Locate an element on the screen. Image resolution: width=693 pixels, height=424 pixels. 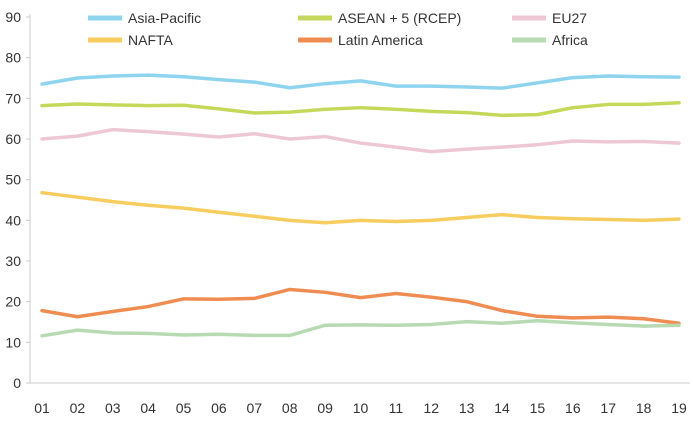
x-tick-label: 07 is located at coordinates (255, 408).